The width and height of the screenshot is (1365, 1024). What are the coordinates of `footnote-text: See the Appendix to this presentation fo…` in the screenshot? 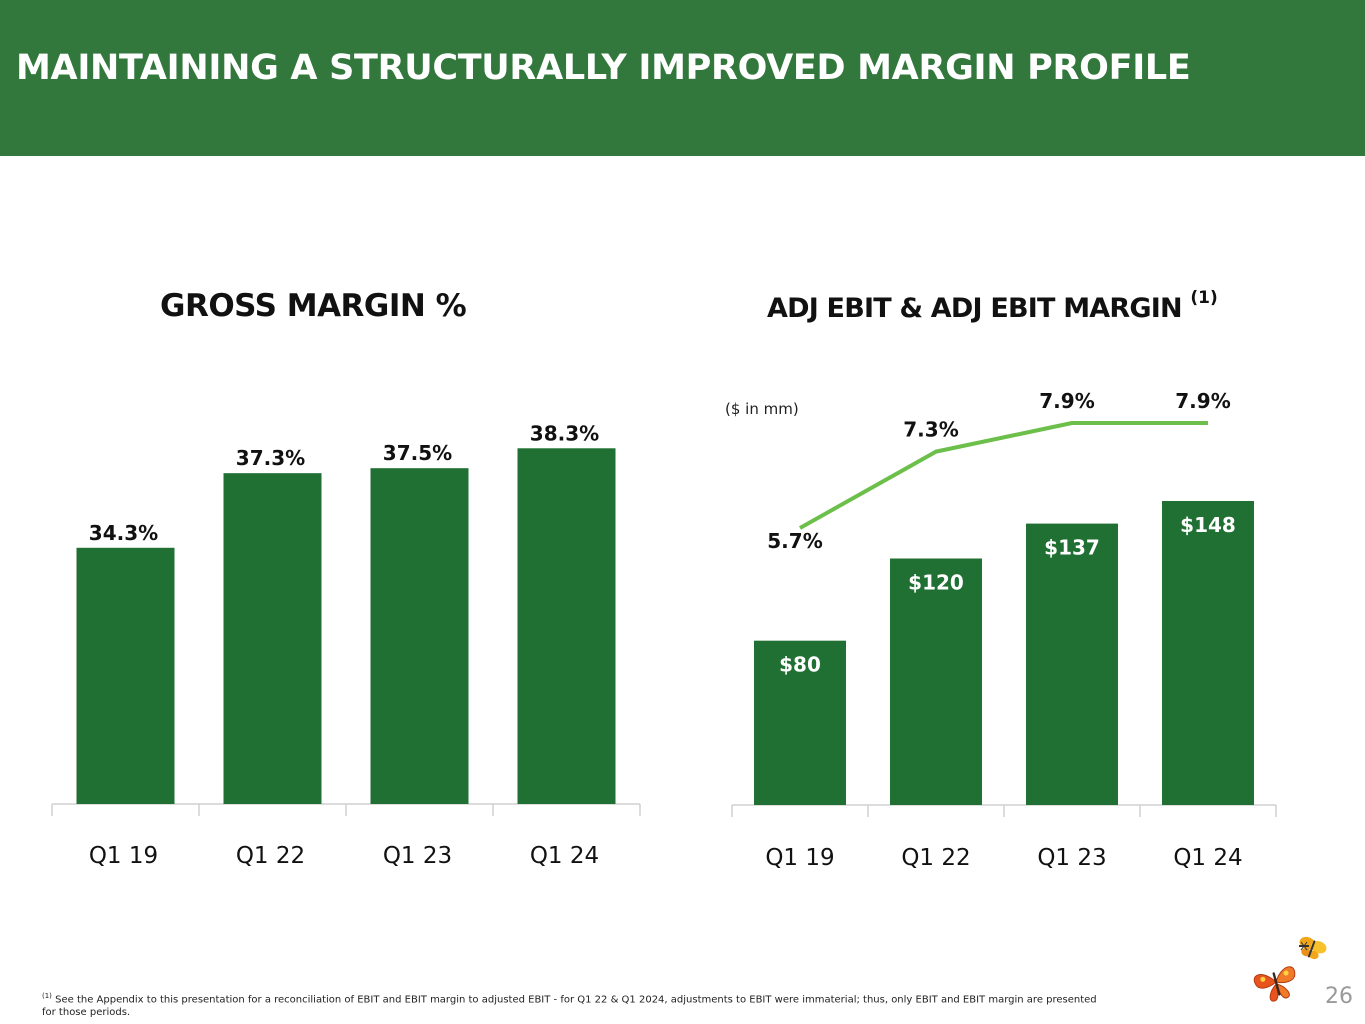 It's located at (569, 1006).